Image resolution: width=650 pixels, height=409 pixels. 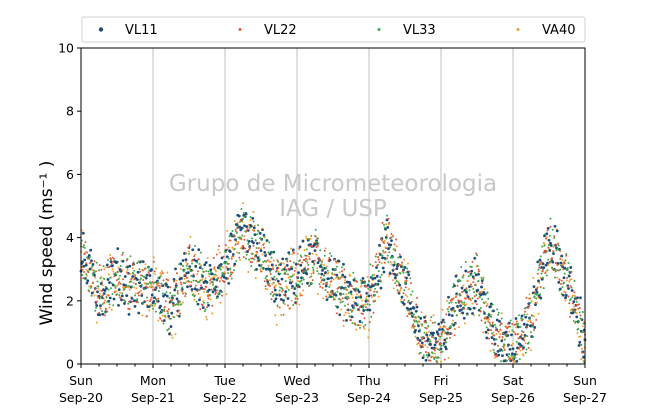 I want to click on y-tick-label: 10, so click(x=66, y=48).